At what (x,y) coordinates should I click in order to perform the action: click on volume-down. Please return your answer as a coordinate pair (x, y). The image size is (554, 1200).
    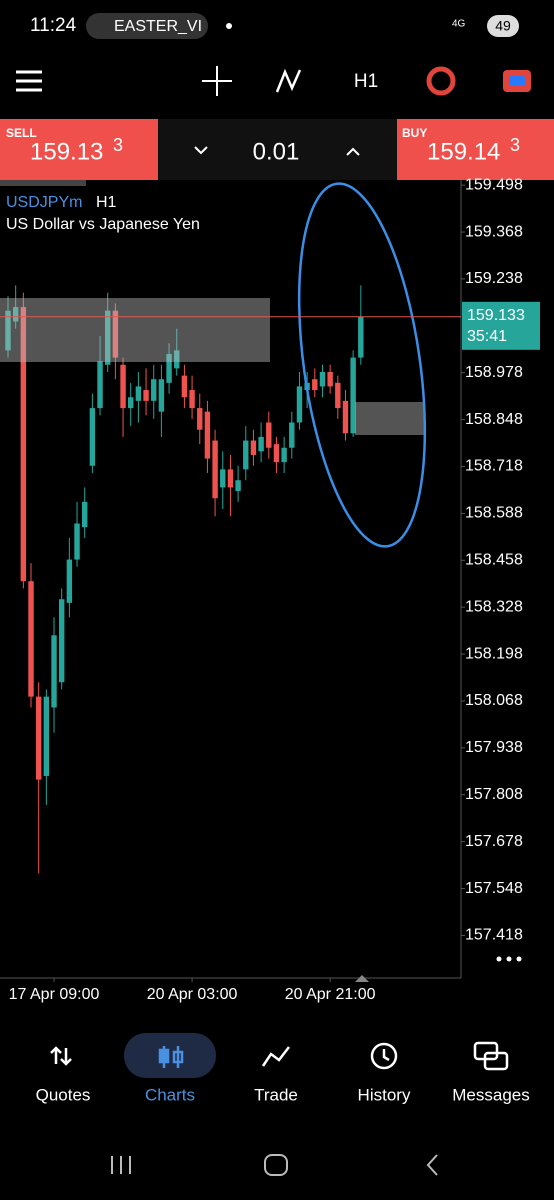
    Looking at the image, I should click on (201, 150).